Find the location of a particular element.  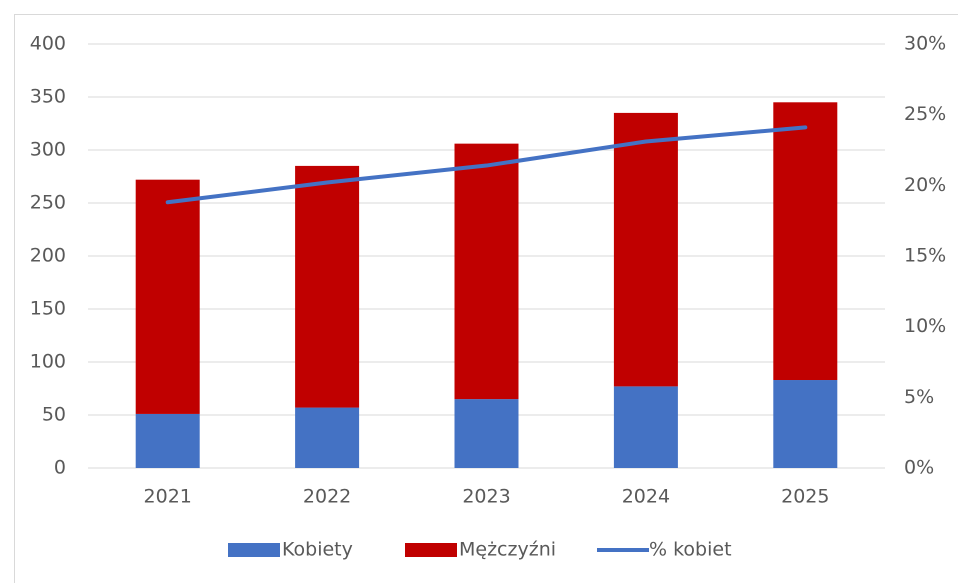

y-tick-label: 250 is located at coordinates (48, 203).